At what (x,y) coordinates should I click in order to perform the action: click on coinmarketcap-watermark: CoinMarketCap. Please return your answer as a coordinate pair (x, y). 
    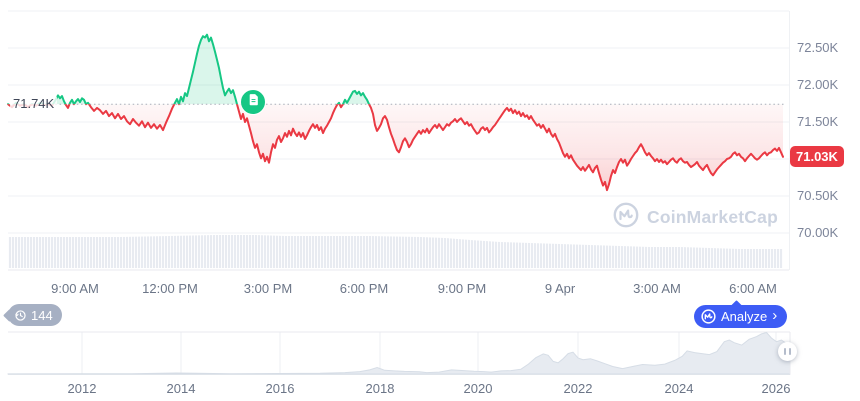
    Looking at the image, I should click on (695, 217).